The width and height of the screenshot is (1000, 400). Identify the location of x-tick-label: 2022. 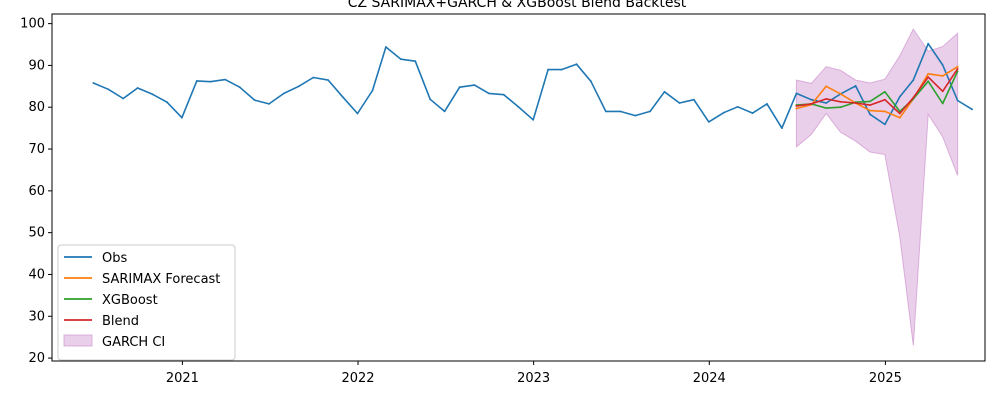
(357, 378).